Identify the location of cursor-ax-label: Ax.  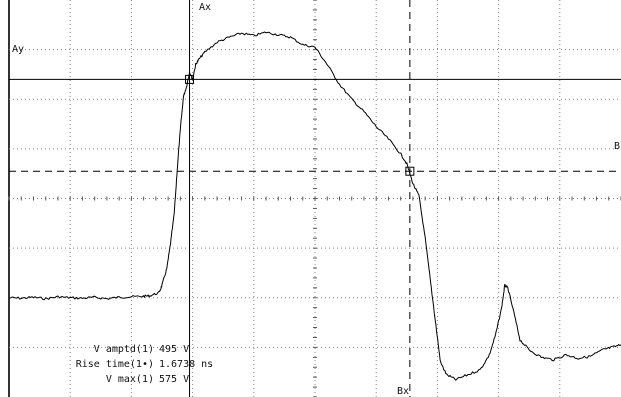
(205, 7).